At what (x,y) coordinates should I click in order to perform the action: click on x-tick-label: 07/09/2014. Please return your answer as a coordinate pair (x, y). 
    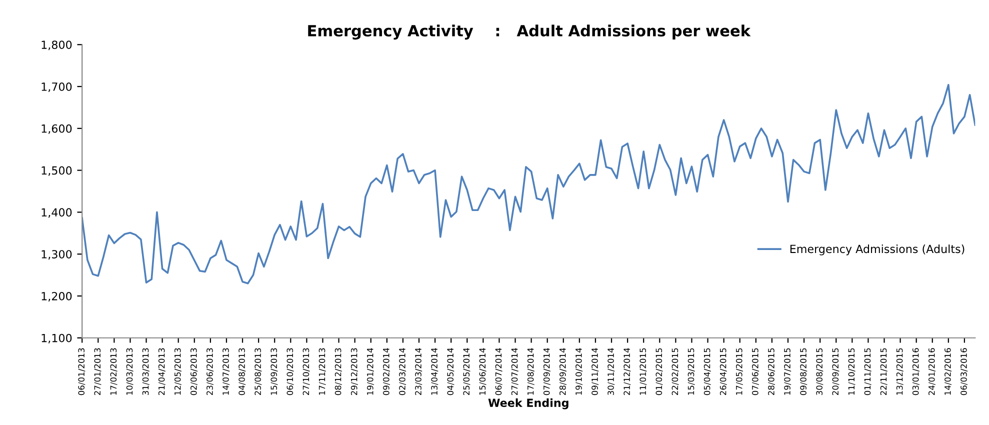
    Looking at the image, I should click on (546, 372).